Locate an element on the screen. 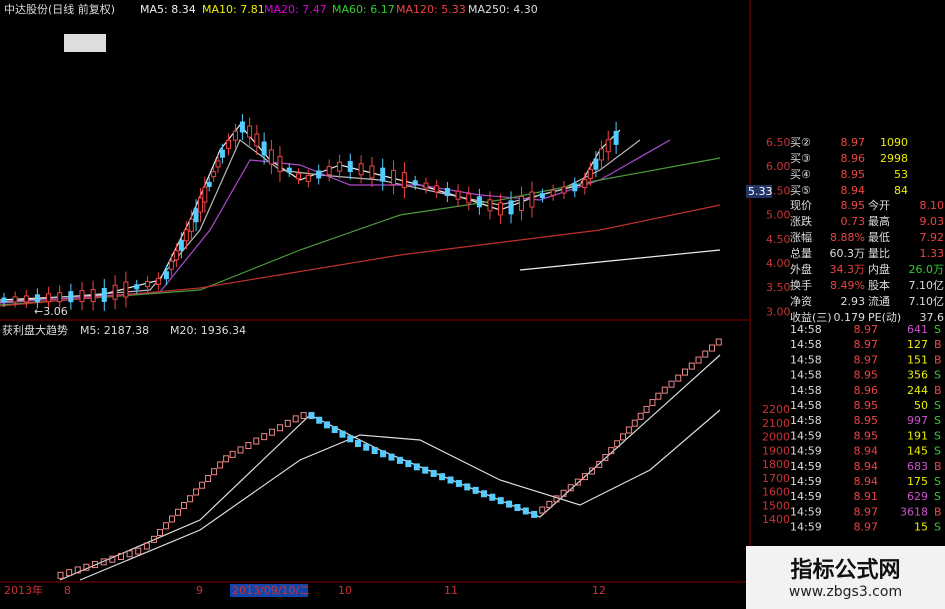 Image resolution: width=945 pixels, height=609 pixels. stat-value: 34.3万 is located at coordinates (848, 269).